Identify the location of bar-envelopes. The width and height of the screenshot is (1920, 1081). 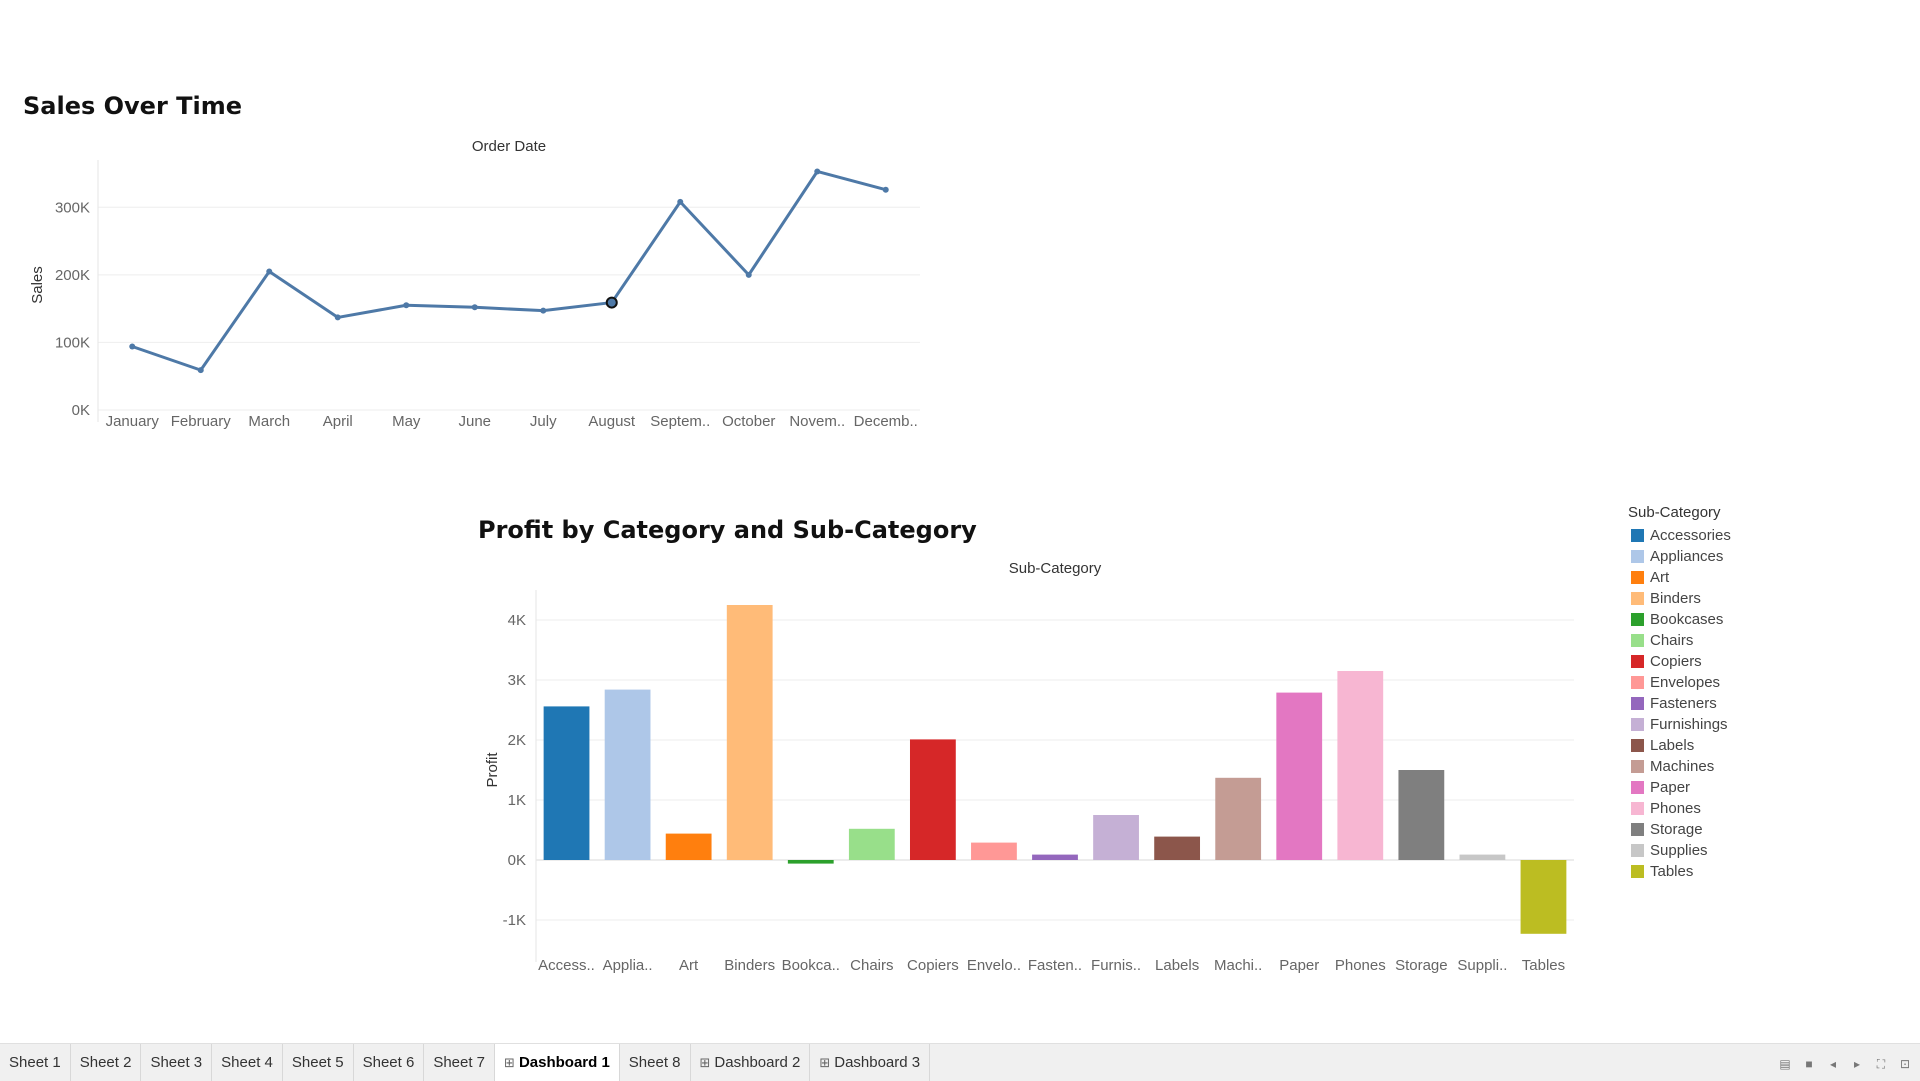
(994, 851).